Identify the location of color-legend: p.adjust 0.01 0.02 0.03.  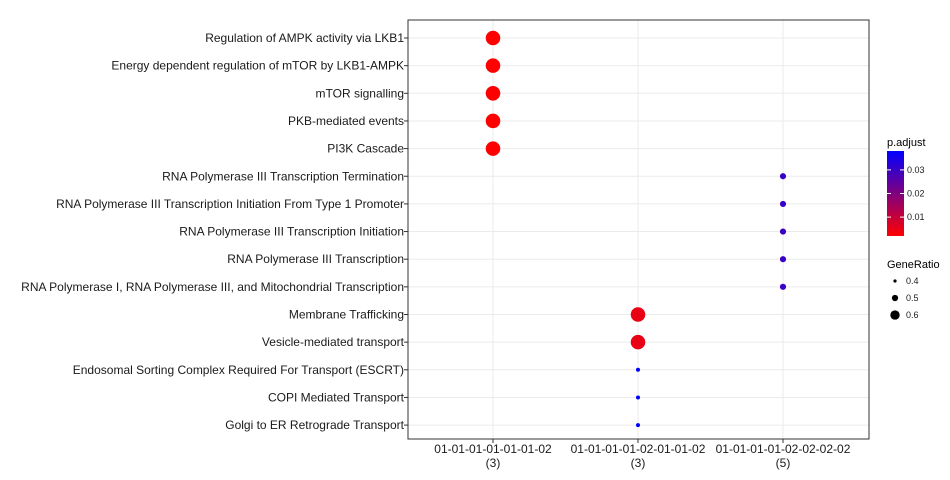
(906, 186).